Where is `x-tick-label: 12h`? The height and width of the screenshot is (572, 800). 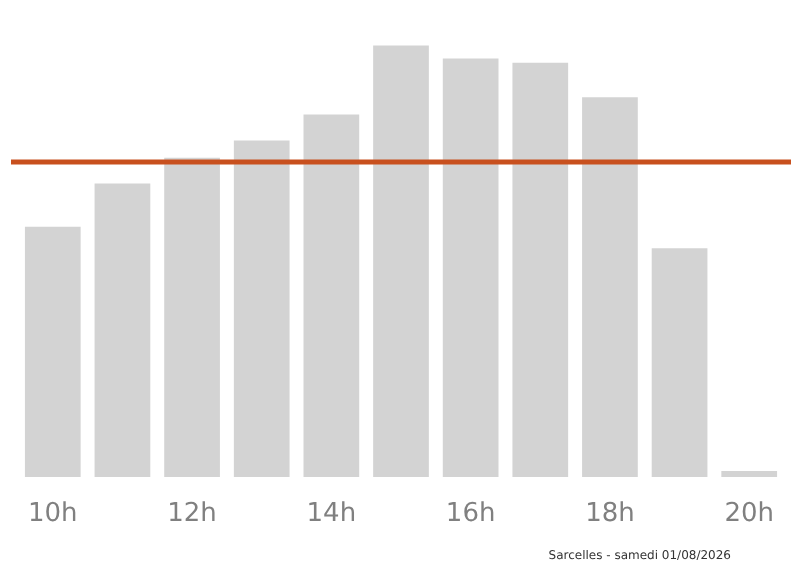 x-tick-label: 12h is located at coordinates (192, 514).